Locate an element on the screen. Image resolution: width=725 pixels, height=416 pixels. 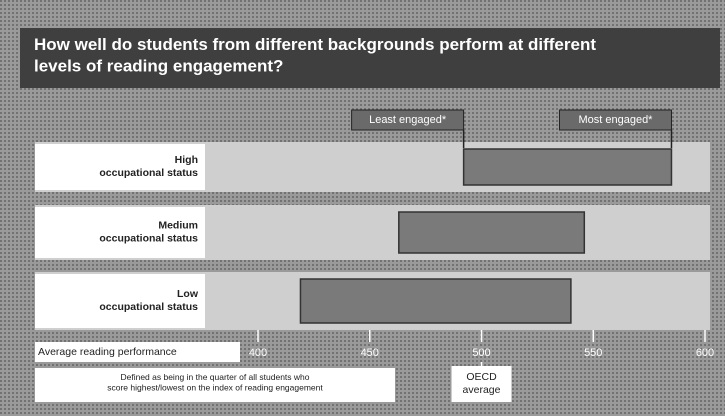
footnote-box is located at coordinates (215, 385).